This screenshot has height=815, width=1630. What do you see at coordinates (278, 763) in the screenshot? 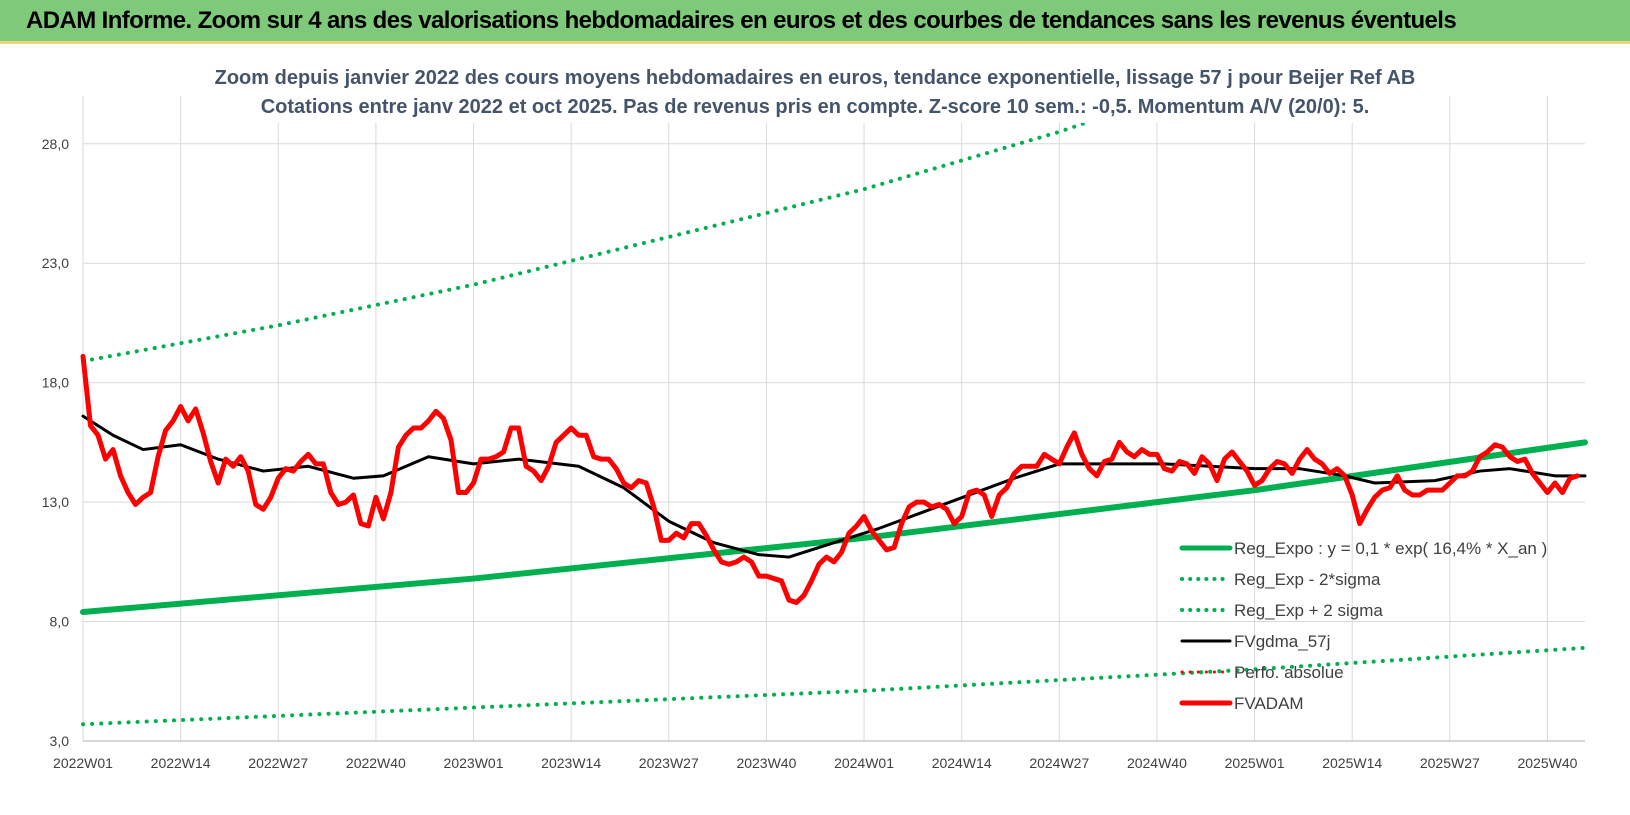
I see `x-tick-label: 2022W27` at bounding box center [278, 763].